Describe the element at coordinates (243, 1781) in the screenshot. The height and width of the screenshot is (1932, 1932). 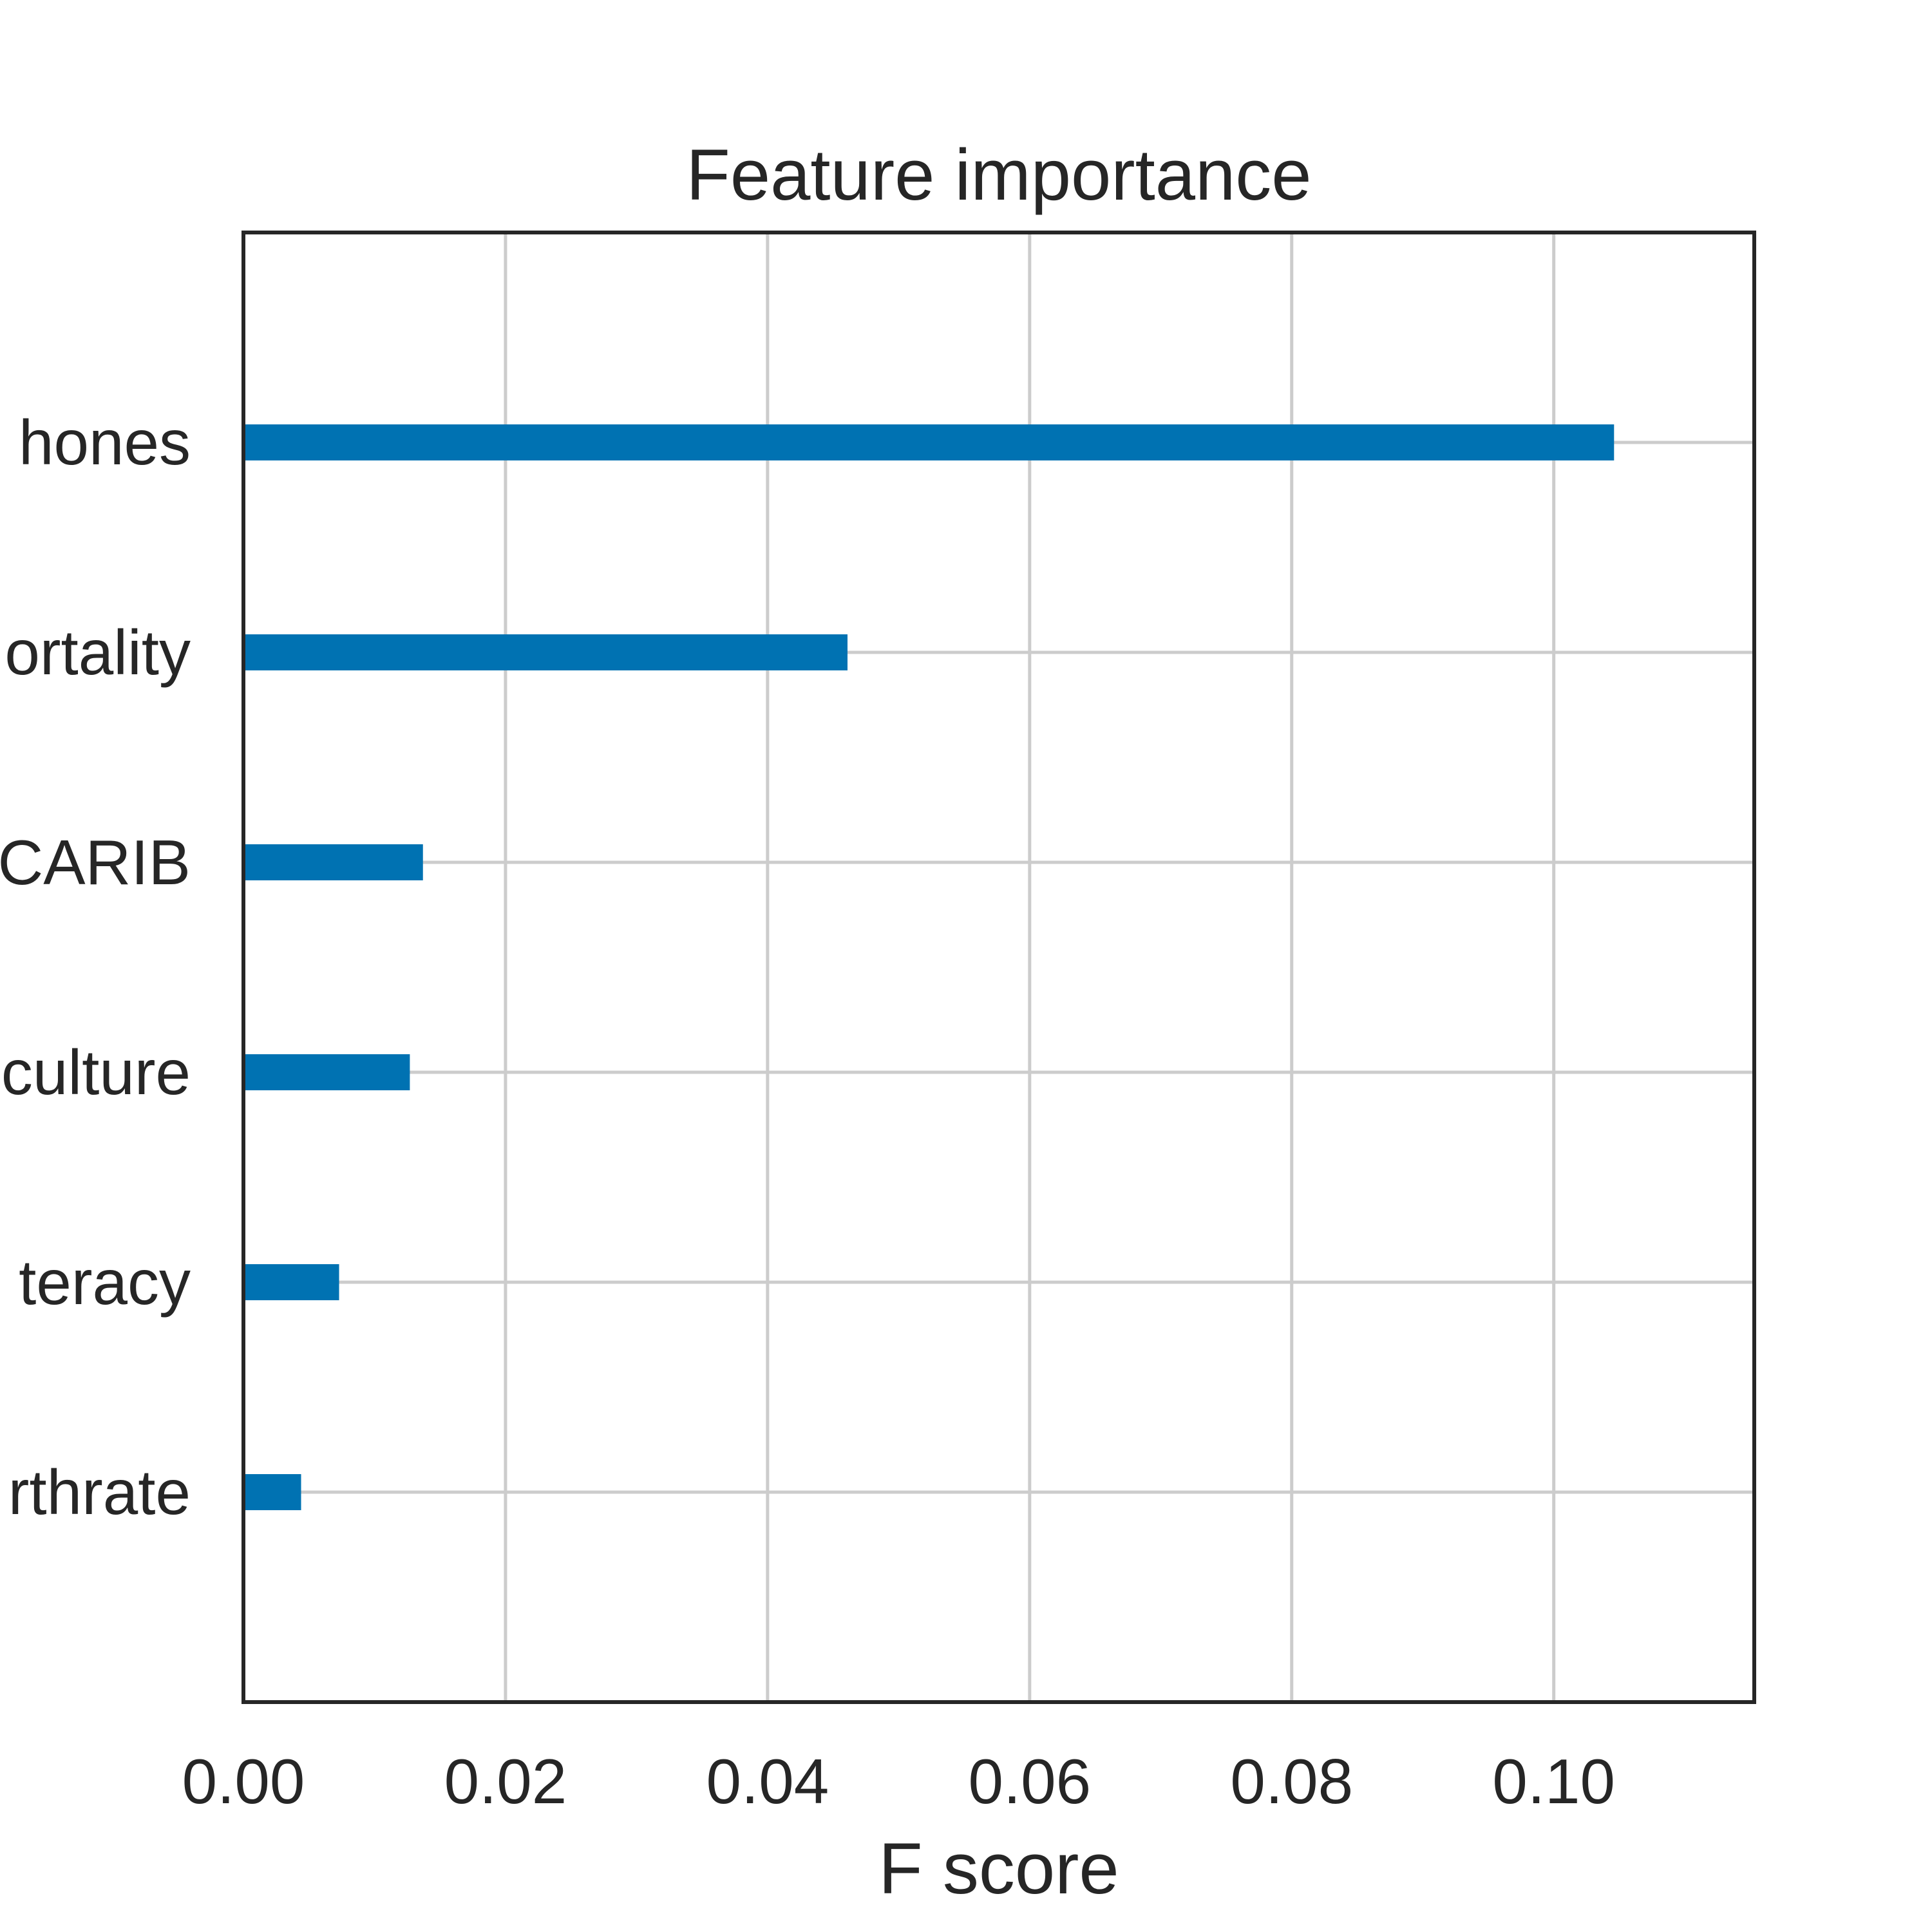
I see `x-tick-label: 0.00` at that location.